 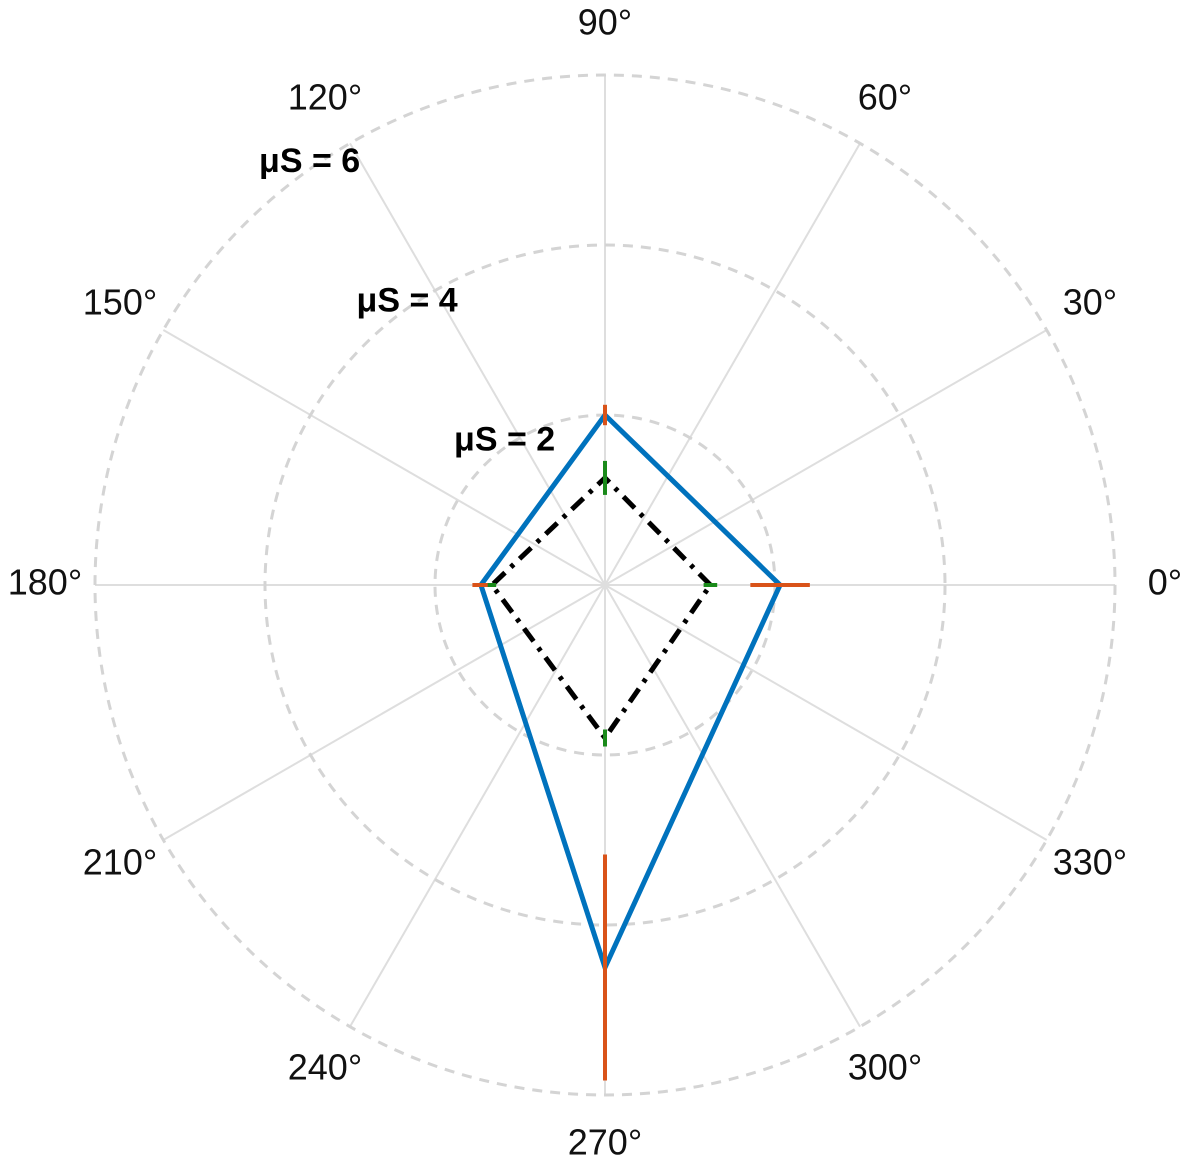 I want to click on theta-tick-label: 300°, so click(x=885, y=1066).